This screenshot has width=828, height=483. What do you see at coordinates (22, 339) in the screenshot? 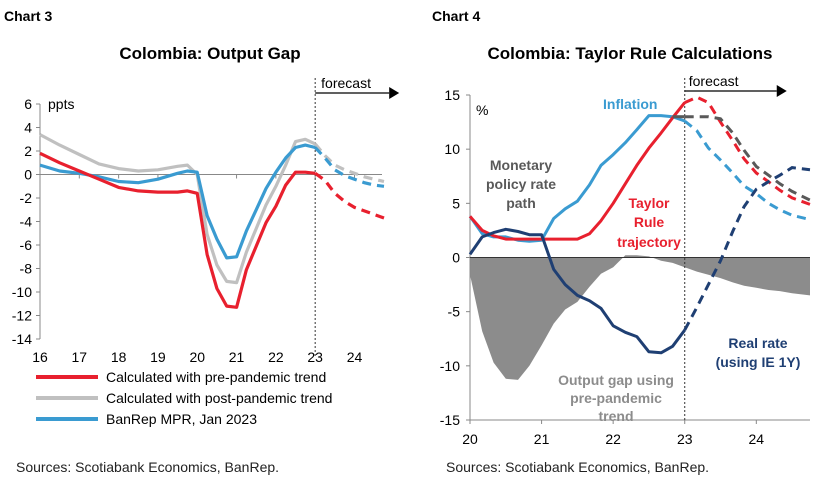
I see `y-tick-label: -14` at bounding box center [22, 339].